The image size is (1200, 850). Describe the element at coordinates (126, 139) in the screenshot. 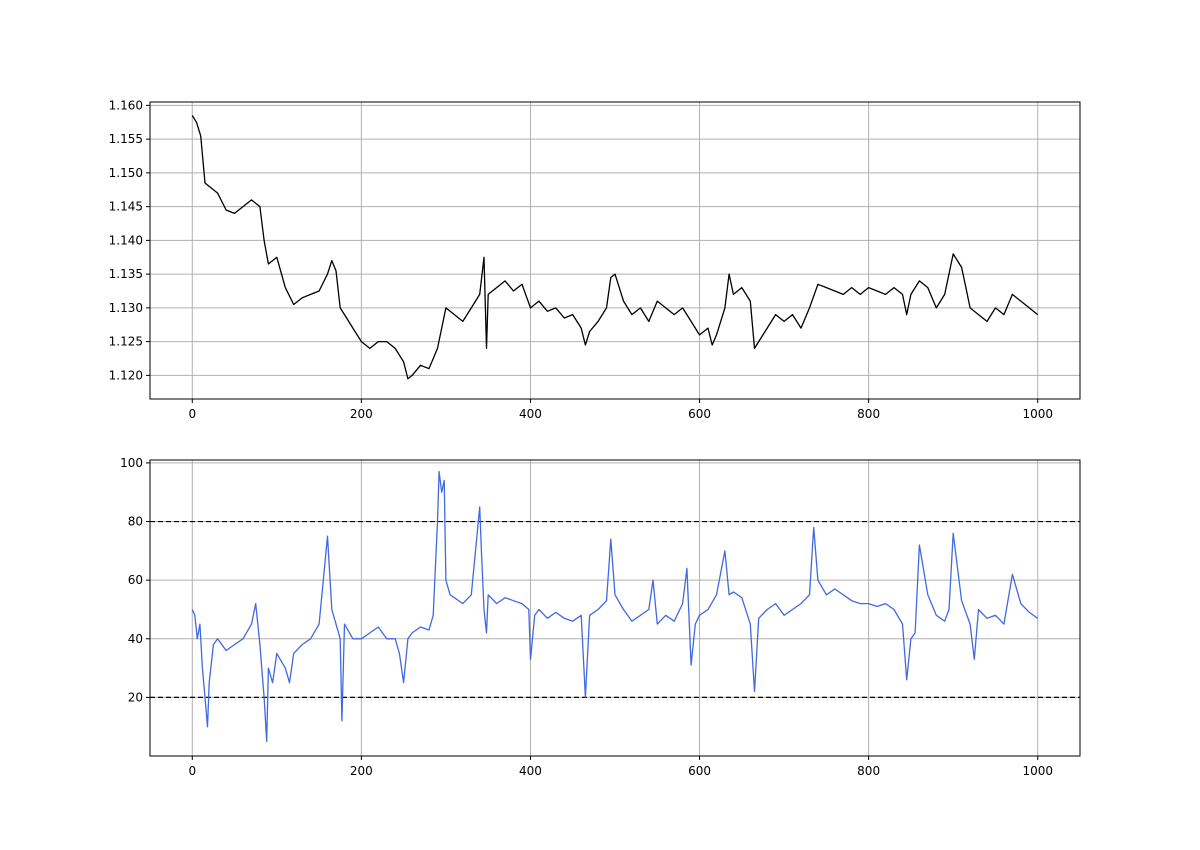

I see `y-tick-label: 1.155` at that location.